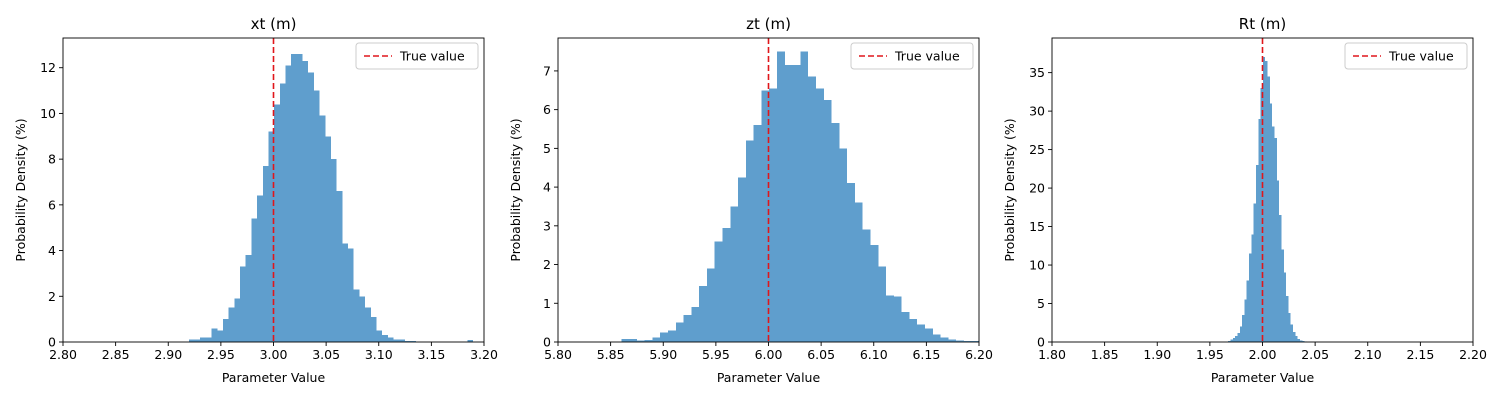 Image resolution: width=1500 pixels, height=400 pixels. Describe the element at coordinates (515, 189) in the screenshot. I see `y-axis-label: Probability Density (%)` at that location.